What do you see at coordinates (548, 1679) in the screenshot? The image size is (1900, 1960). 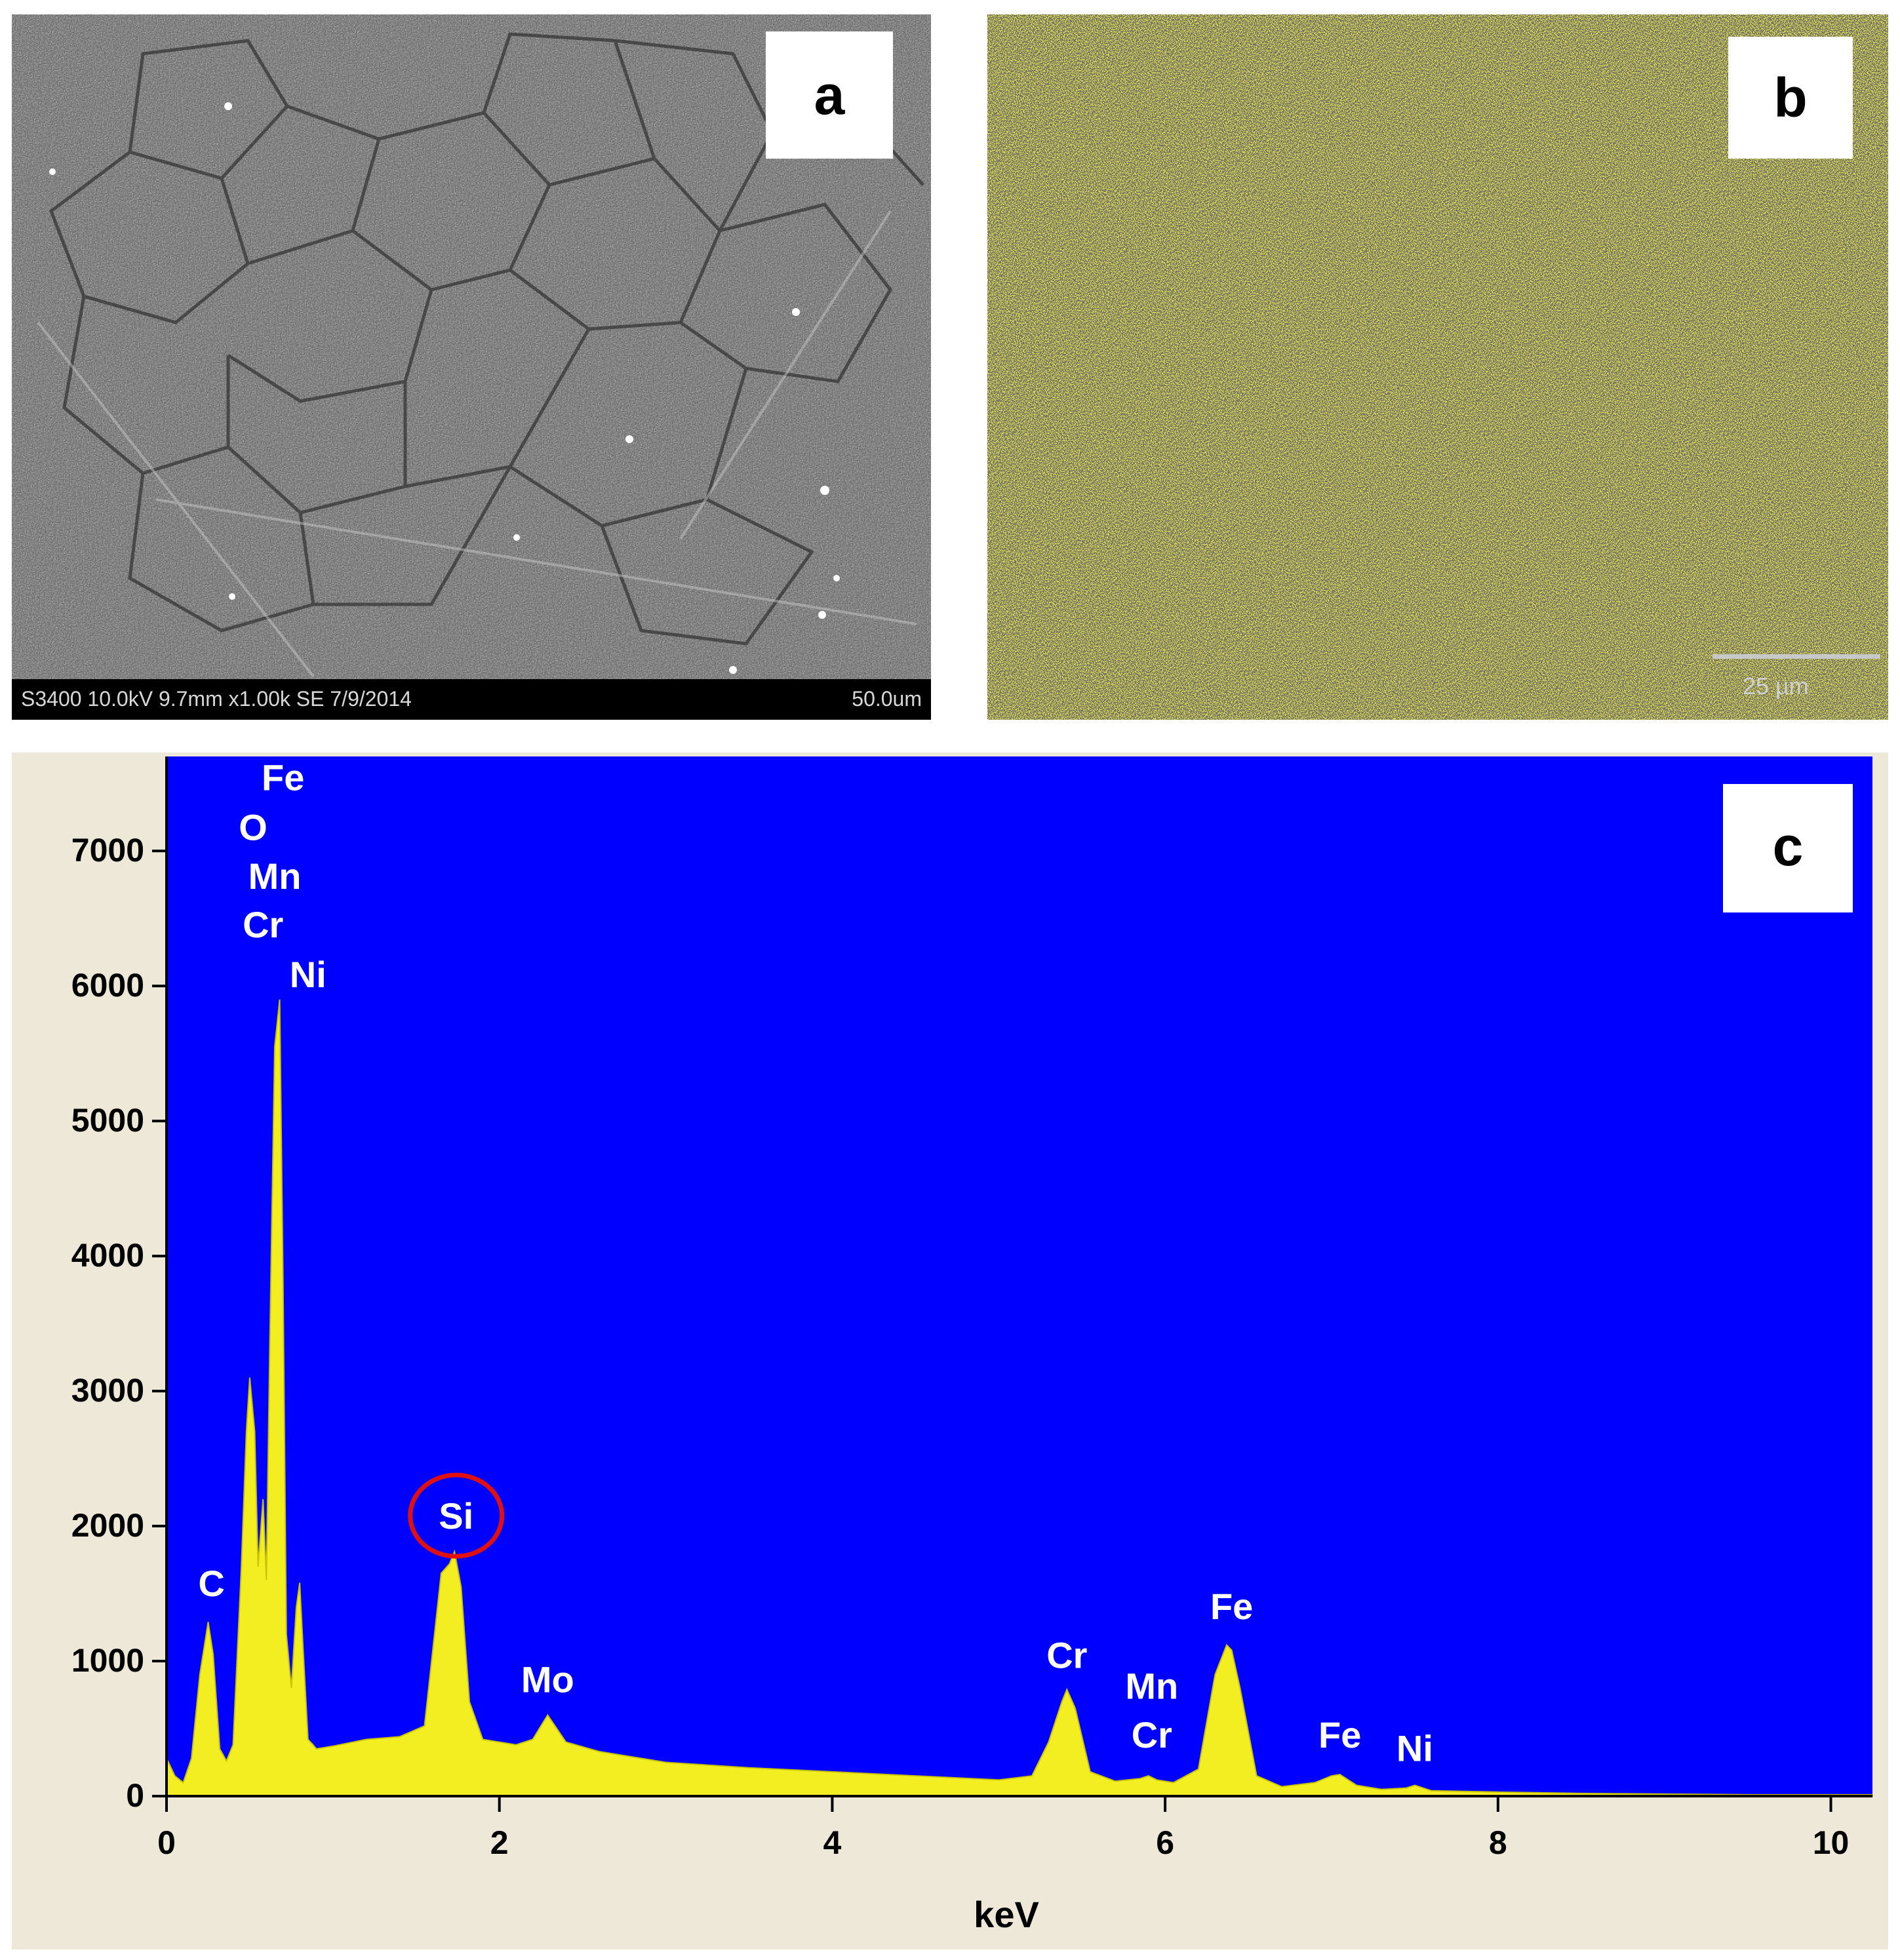 I see `peak-label: Mo` at bounding box center [548, 1679].